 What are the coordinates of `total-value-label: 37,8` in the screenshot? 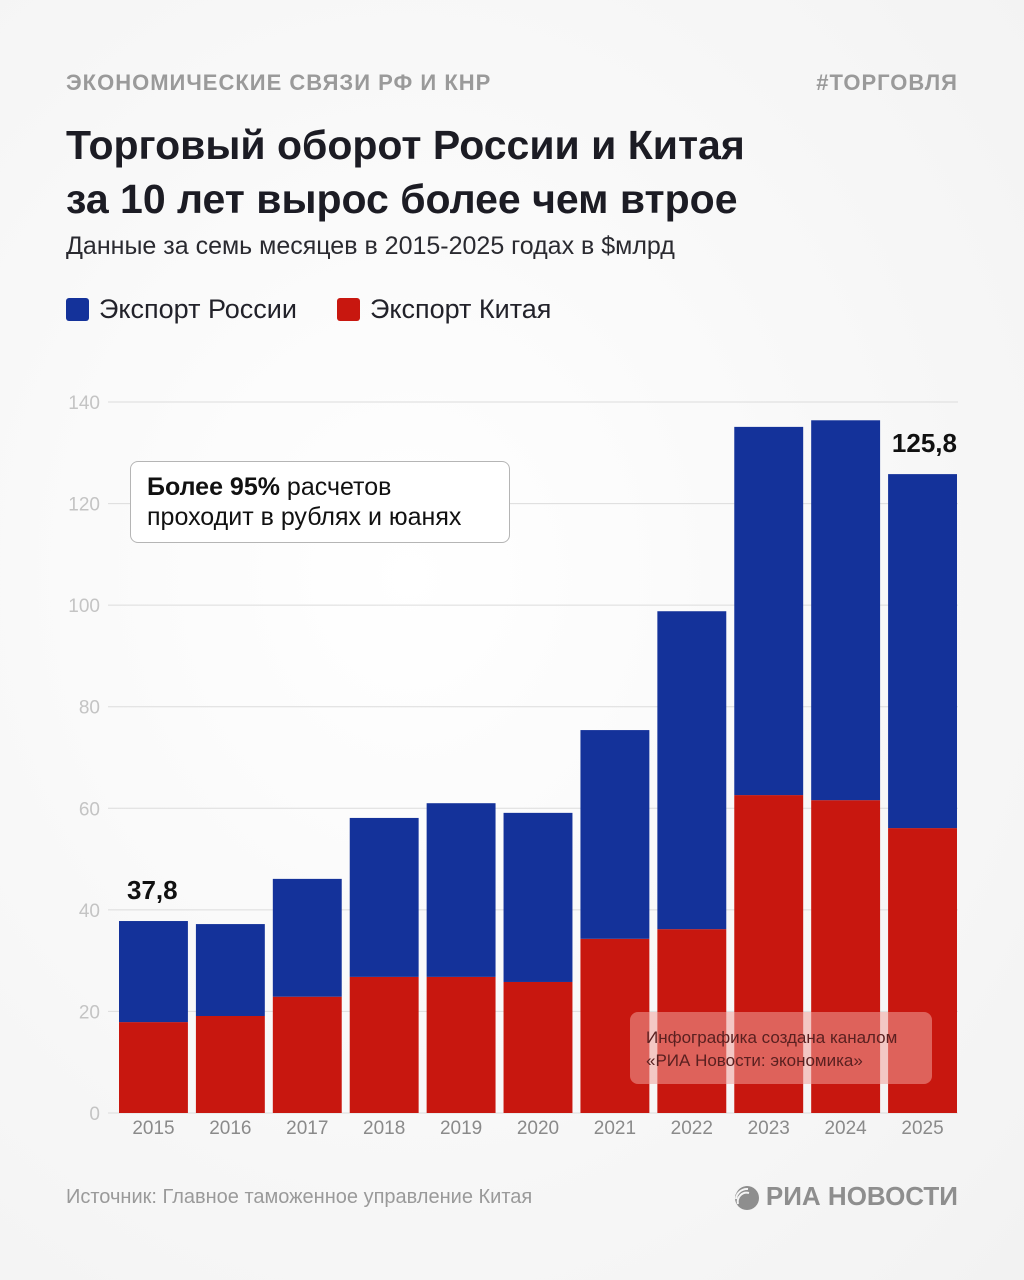 It's located at (152, 890).